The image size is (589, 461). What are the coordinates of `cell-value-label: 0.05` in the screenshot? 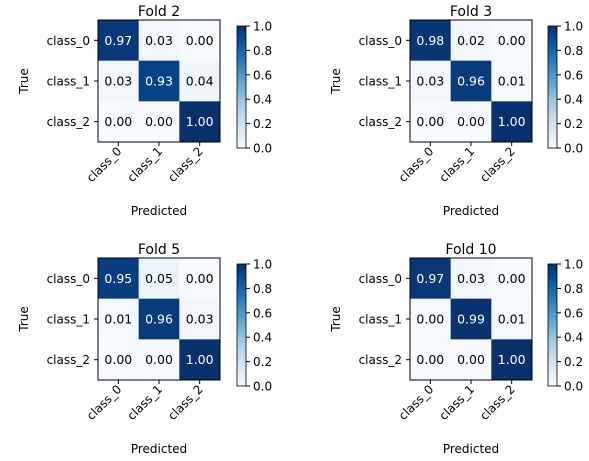 It's located at (159, 278).